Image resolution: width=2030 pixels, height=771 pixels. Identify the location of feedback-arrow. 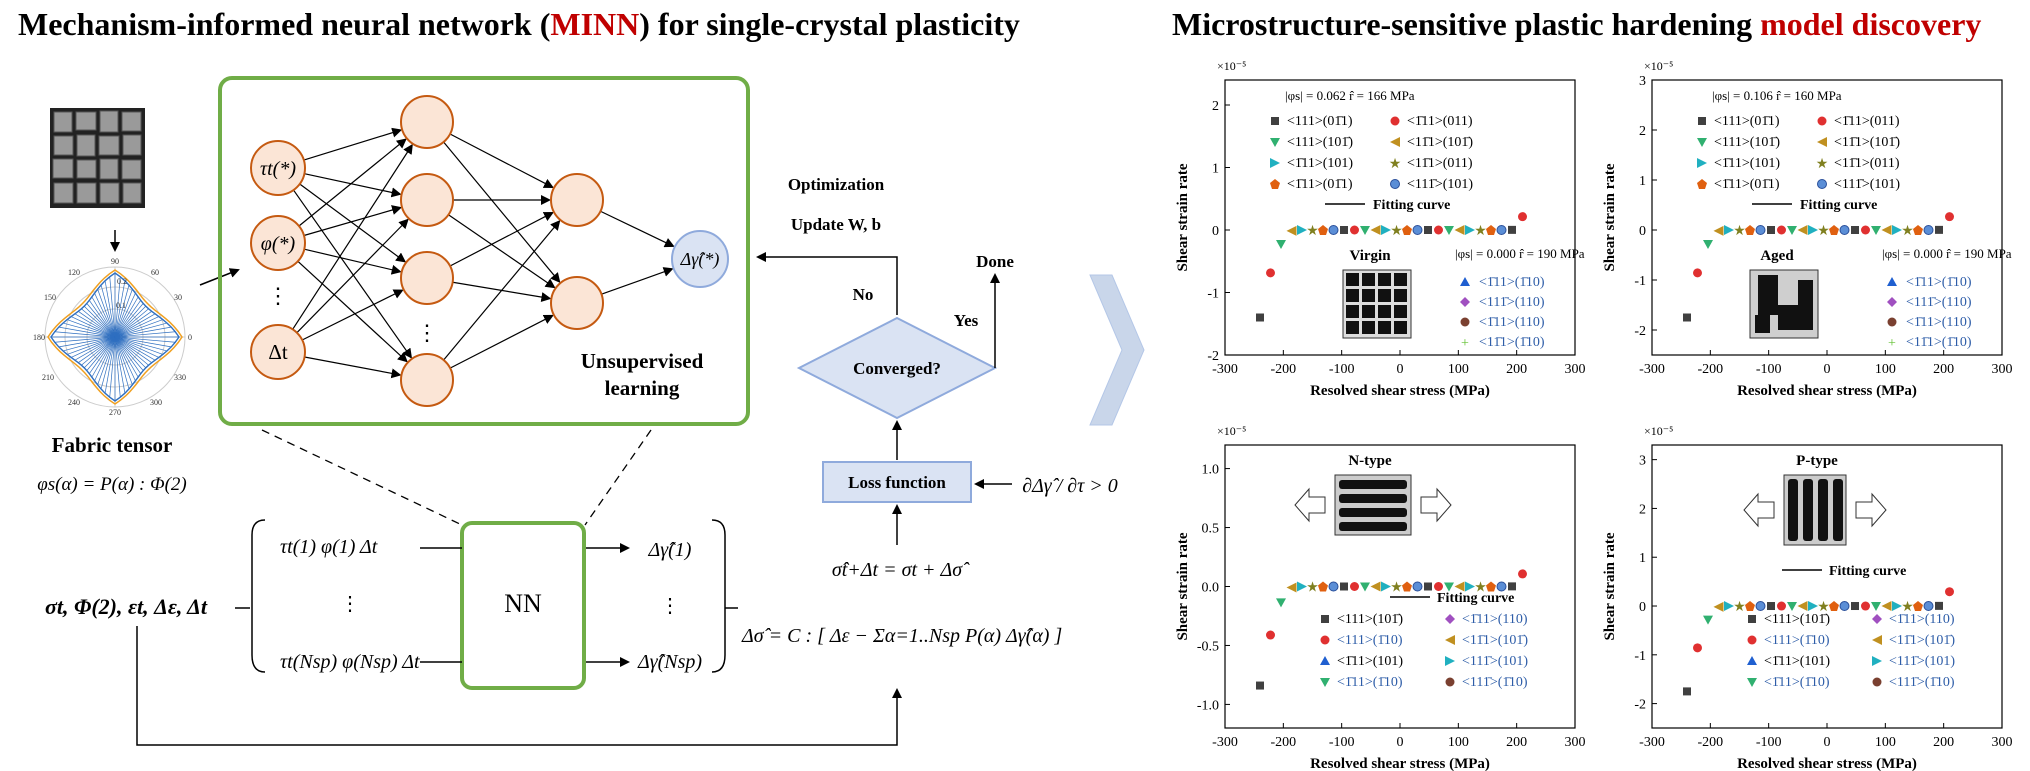
(519, 686).